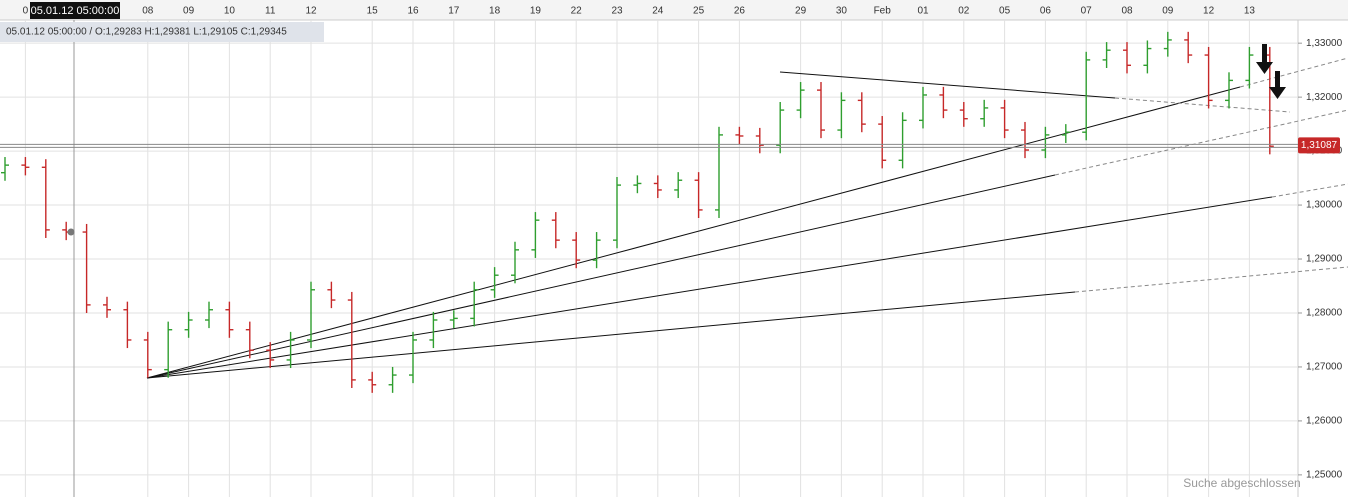 This screenshot has width=1348, height=497. I want to click on x-tick-label: 0, so click(26, 11).